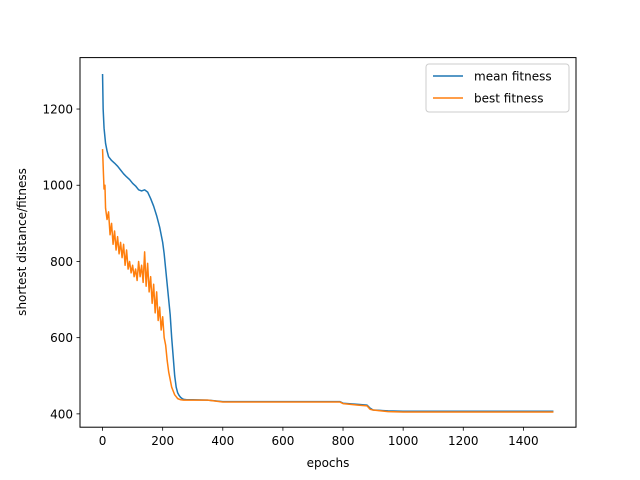  What do you see at coordinates (57, 110) in the screenshot?
I see `y-tick-label: 1200` at bounding box center [57, 110].